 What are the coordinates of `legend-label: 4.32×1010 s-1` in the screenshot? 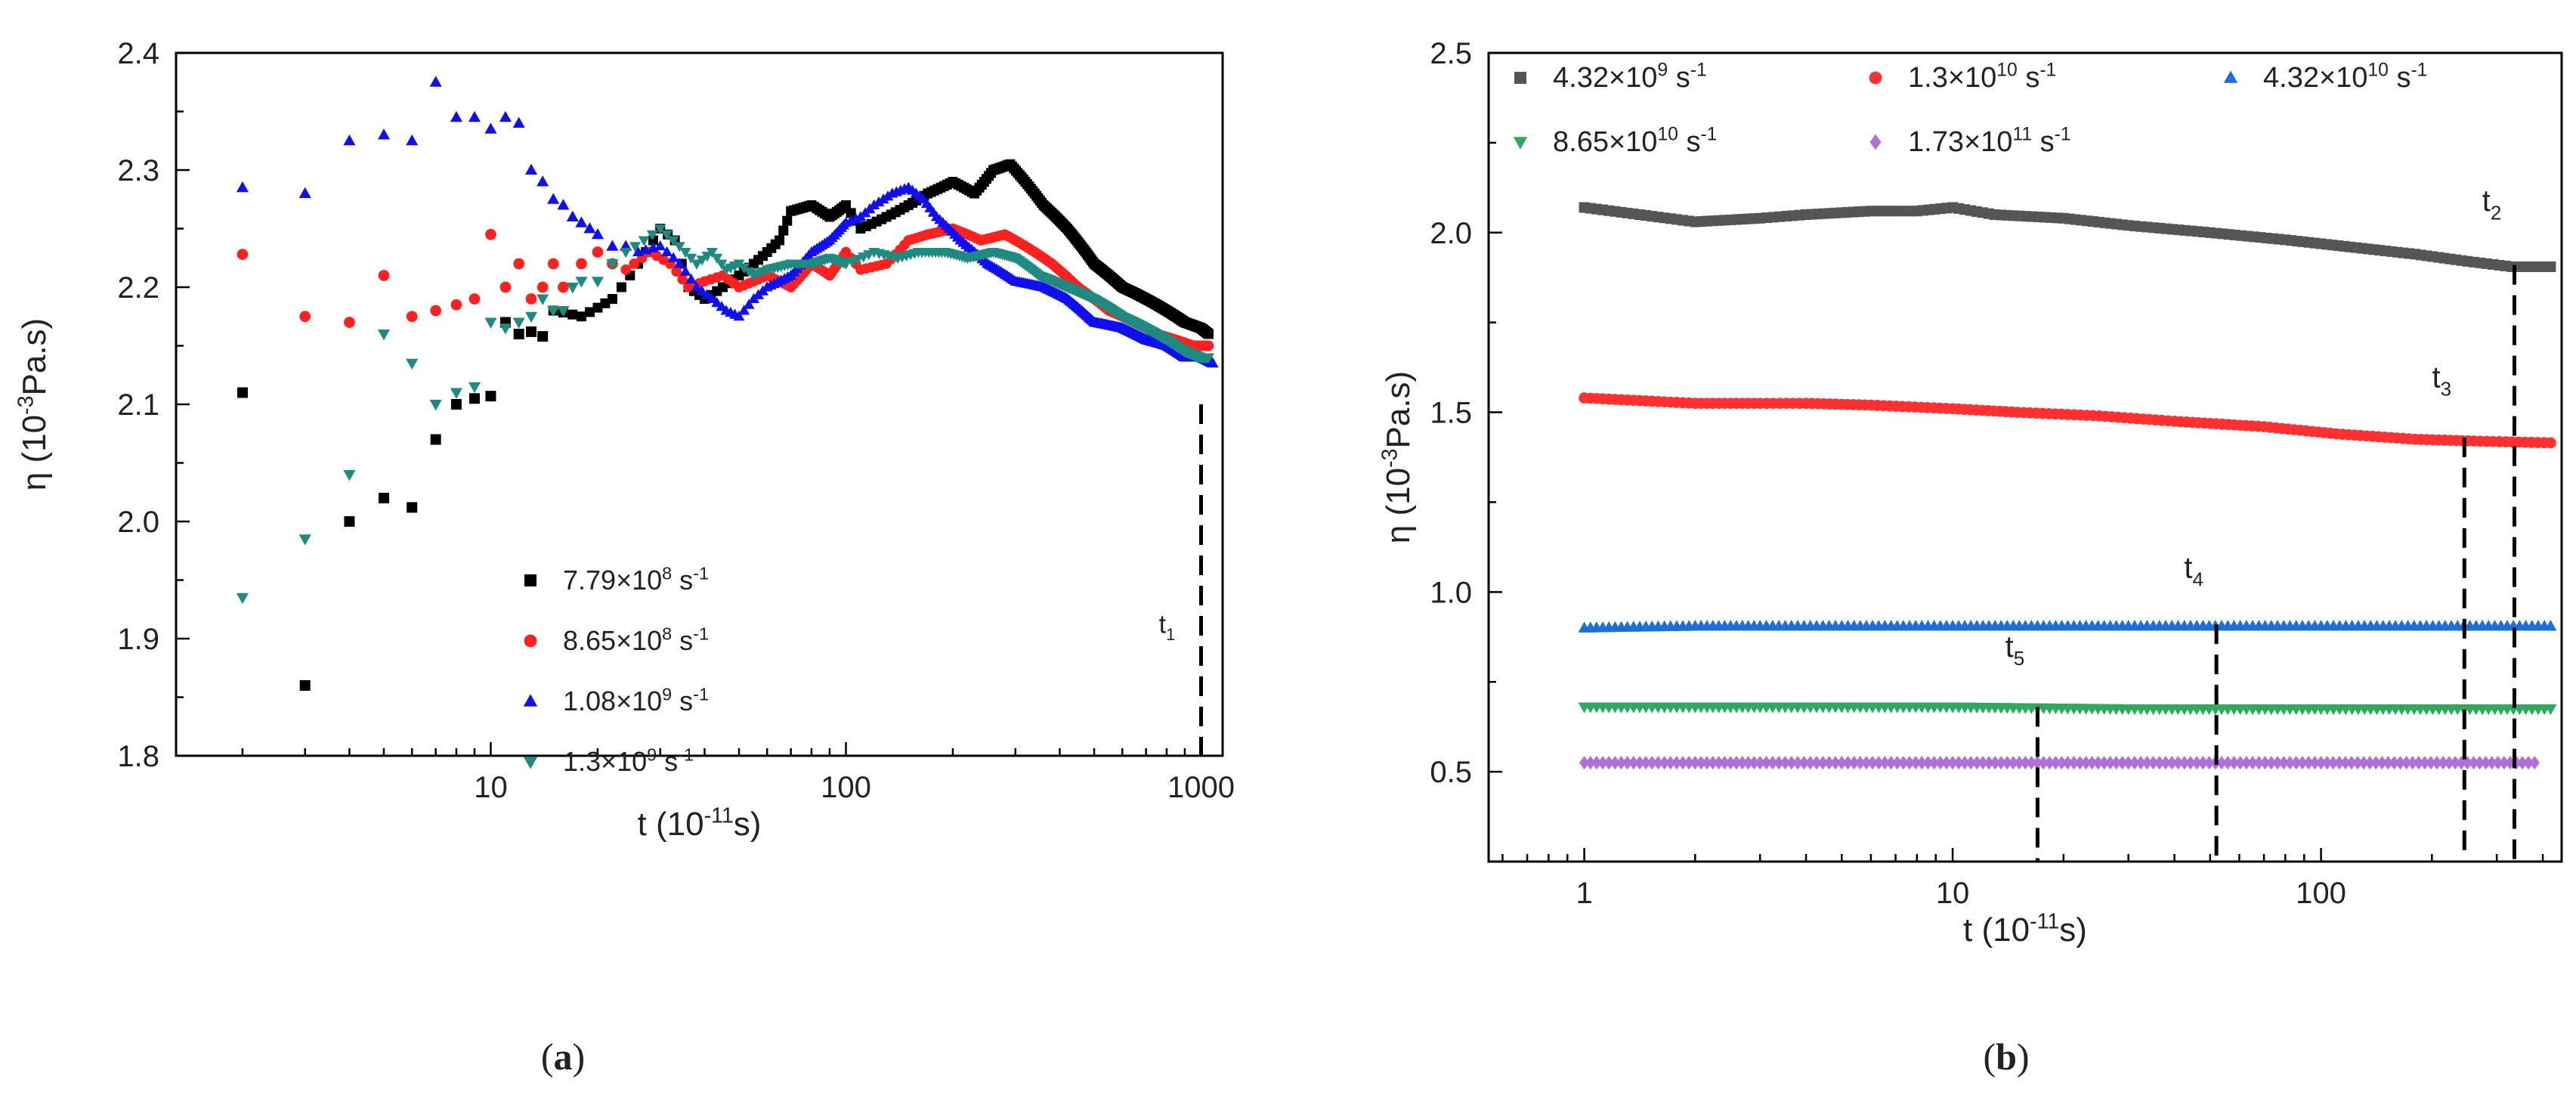 It's located at (2345, 77).